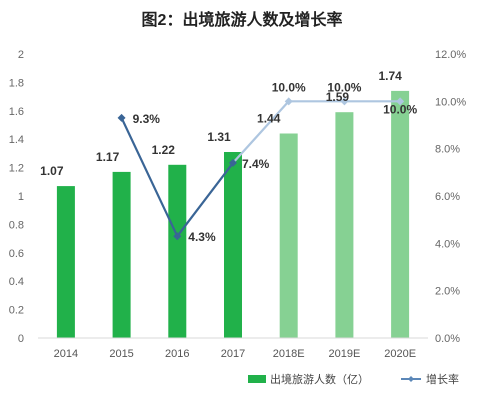 Image resolution: width=484 pixels, height=401 pixels. I want to click on growth-point-2020E, so click(400, 101).